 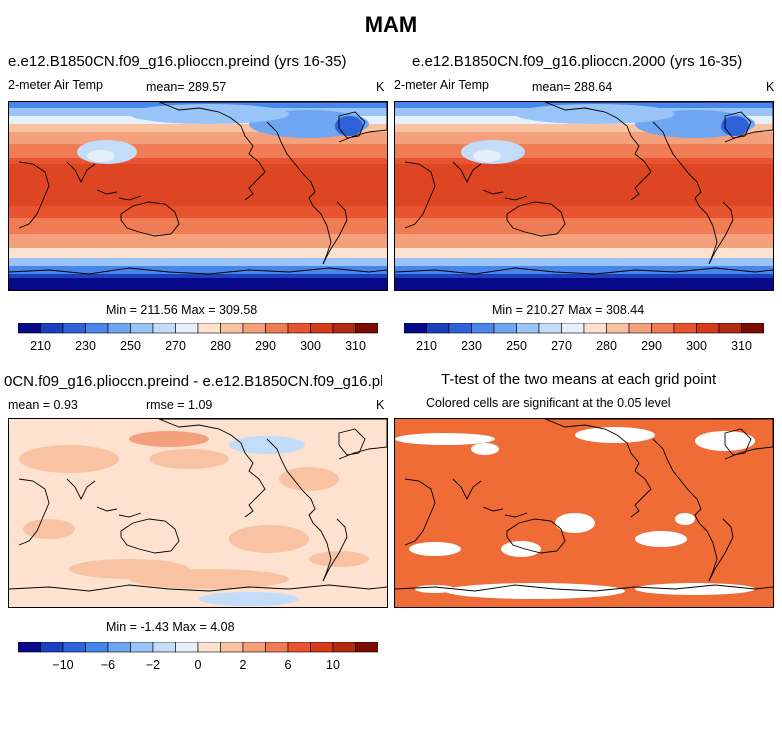 I want to click on panel2-mean: mean= 288.64, so click(x=572, y=87).